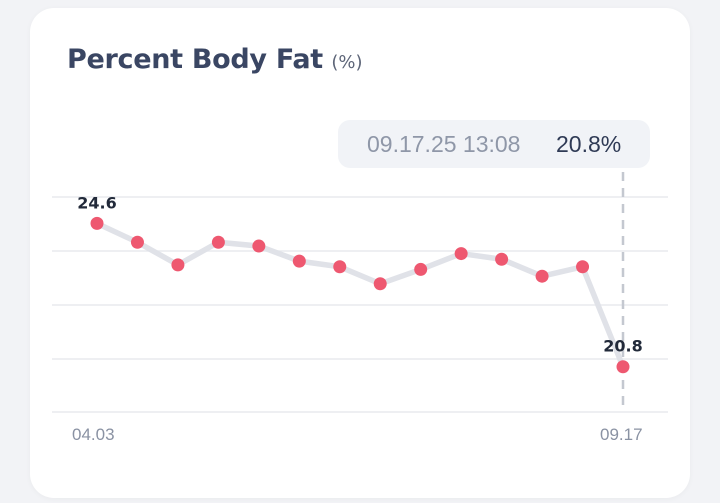 The image size is (720, 503). What do you see at coordinates (589, 143) in the screenshot?
I see `tooltip-value: 20.8%` at bounding box center [589, 143].